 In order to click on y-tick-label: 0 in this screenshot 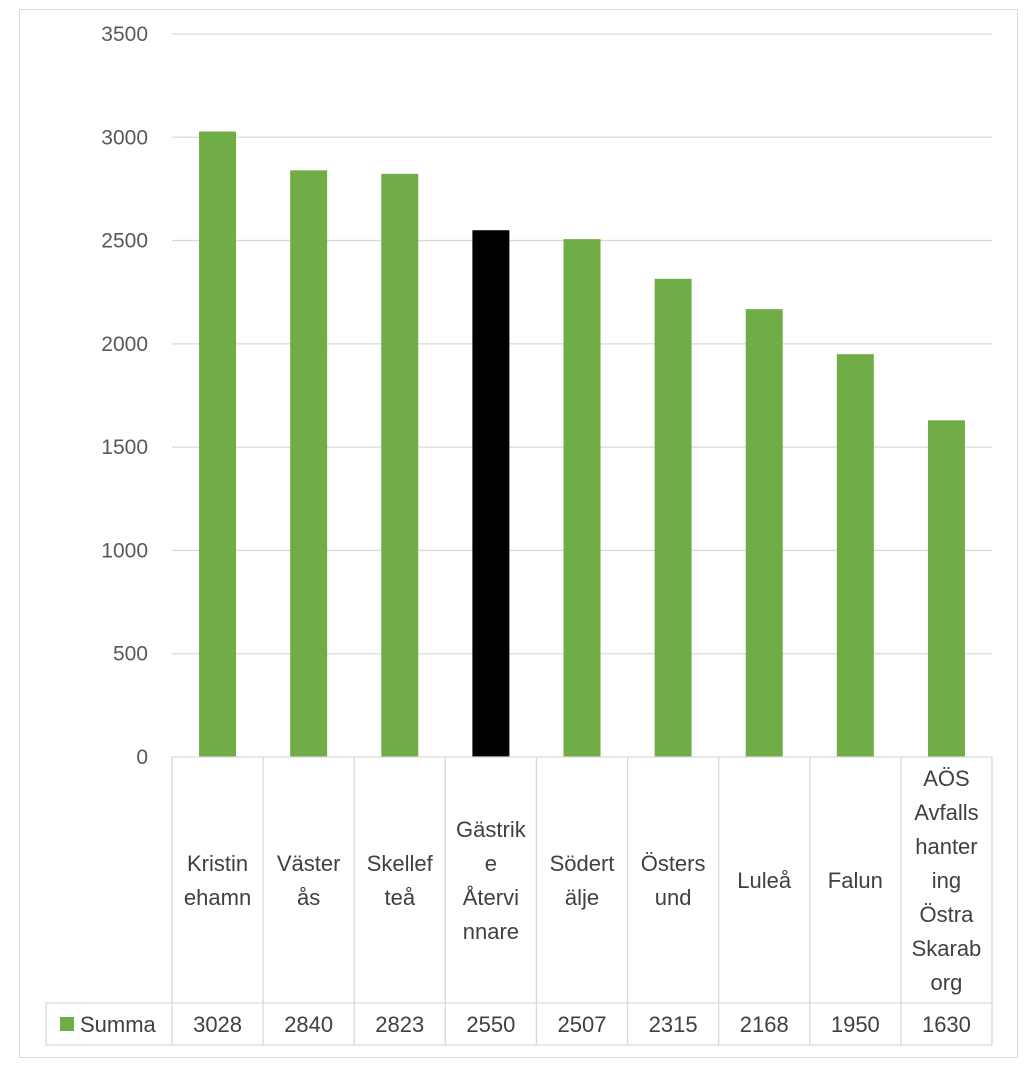, I will do `click(142, 757)`.